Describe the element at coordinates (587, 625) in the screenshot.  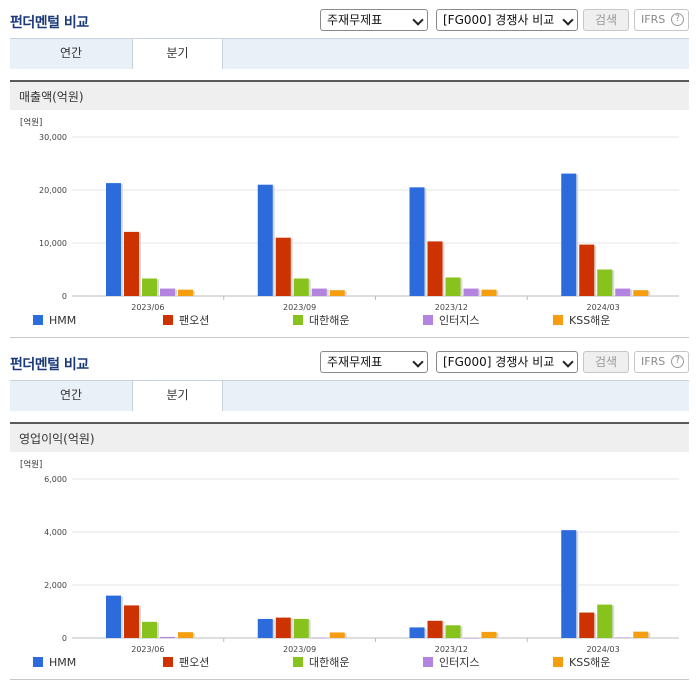
I see `bar-팬오션-2024/03` at that location.